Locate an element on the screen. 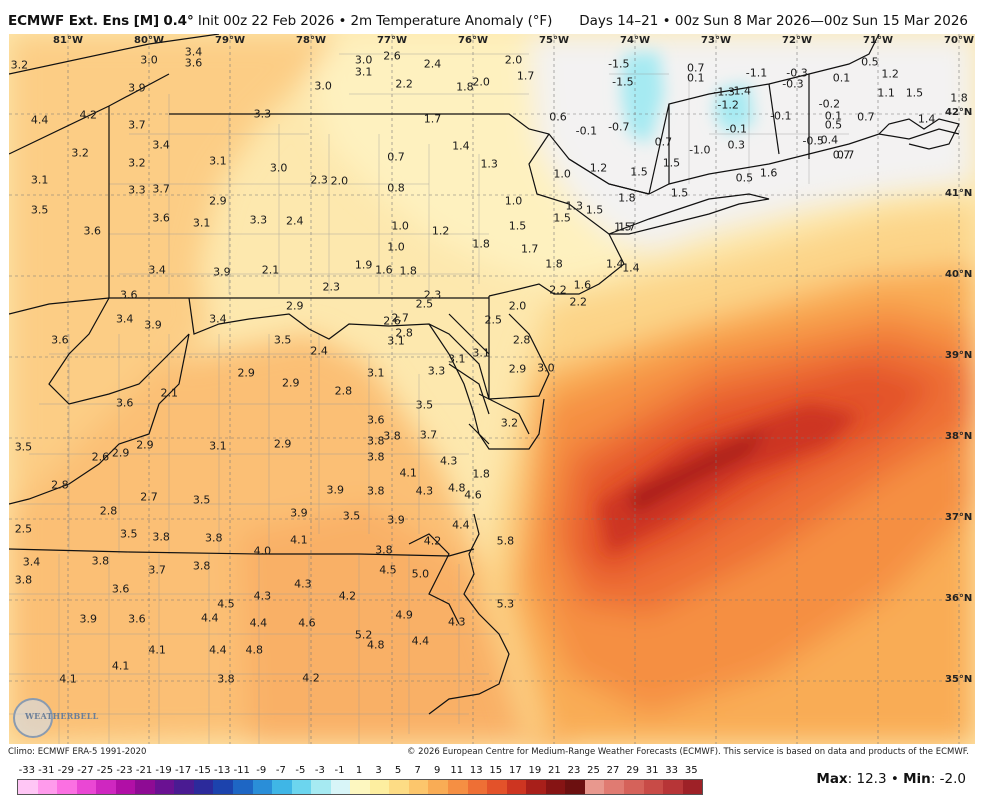 The height and width of the screenshot is (808, 984). colorbar-label: 27 is located at coordinates (613, 770).